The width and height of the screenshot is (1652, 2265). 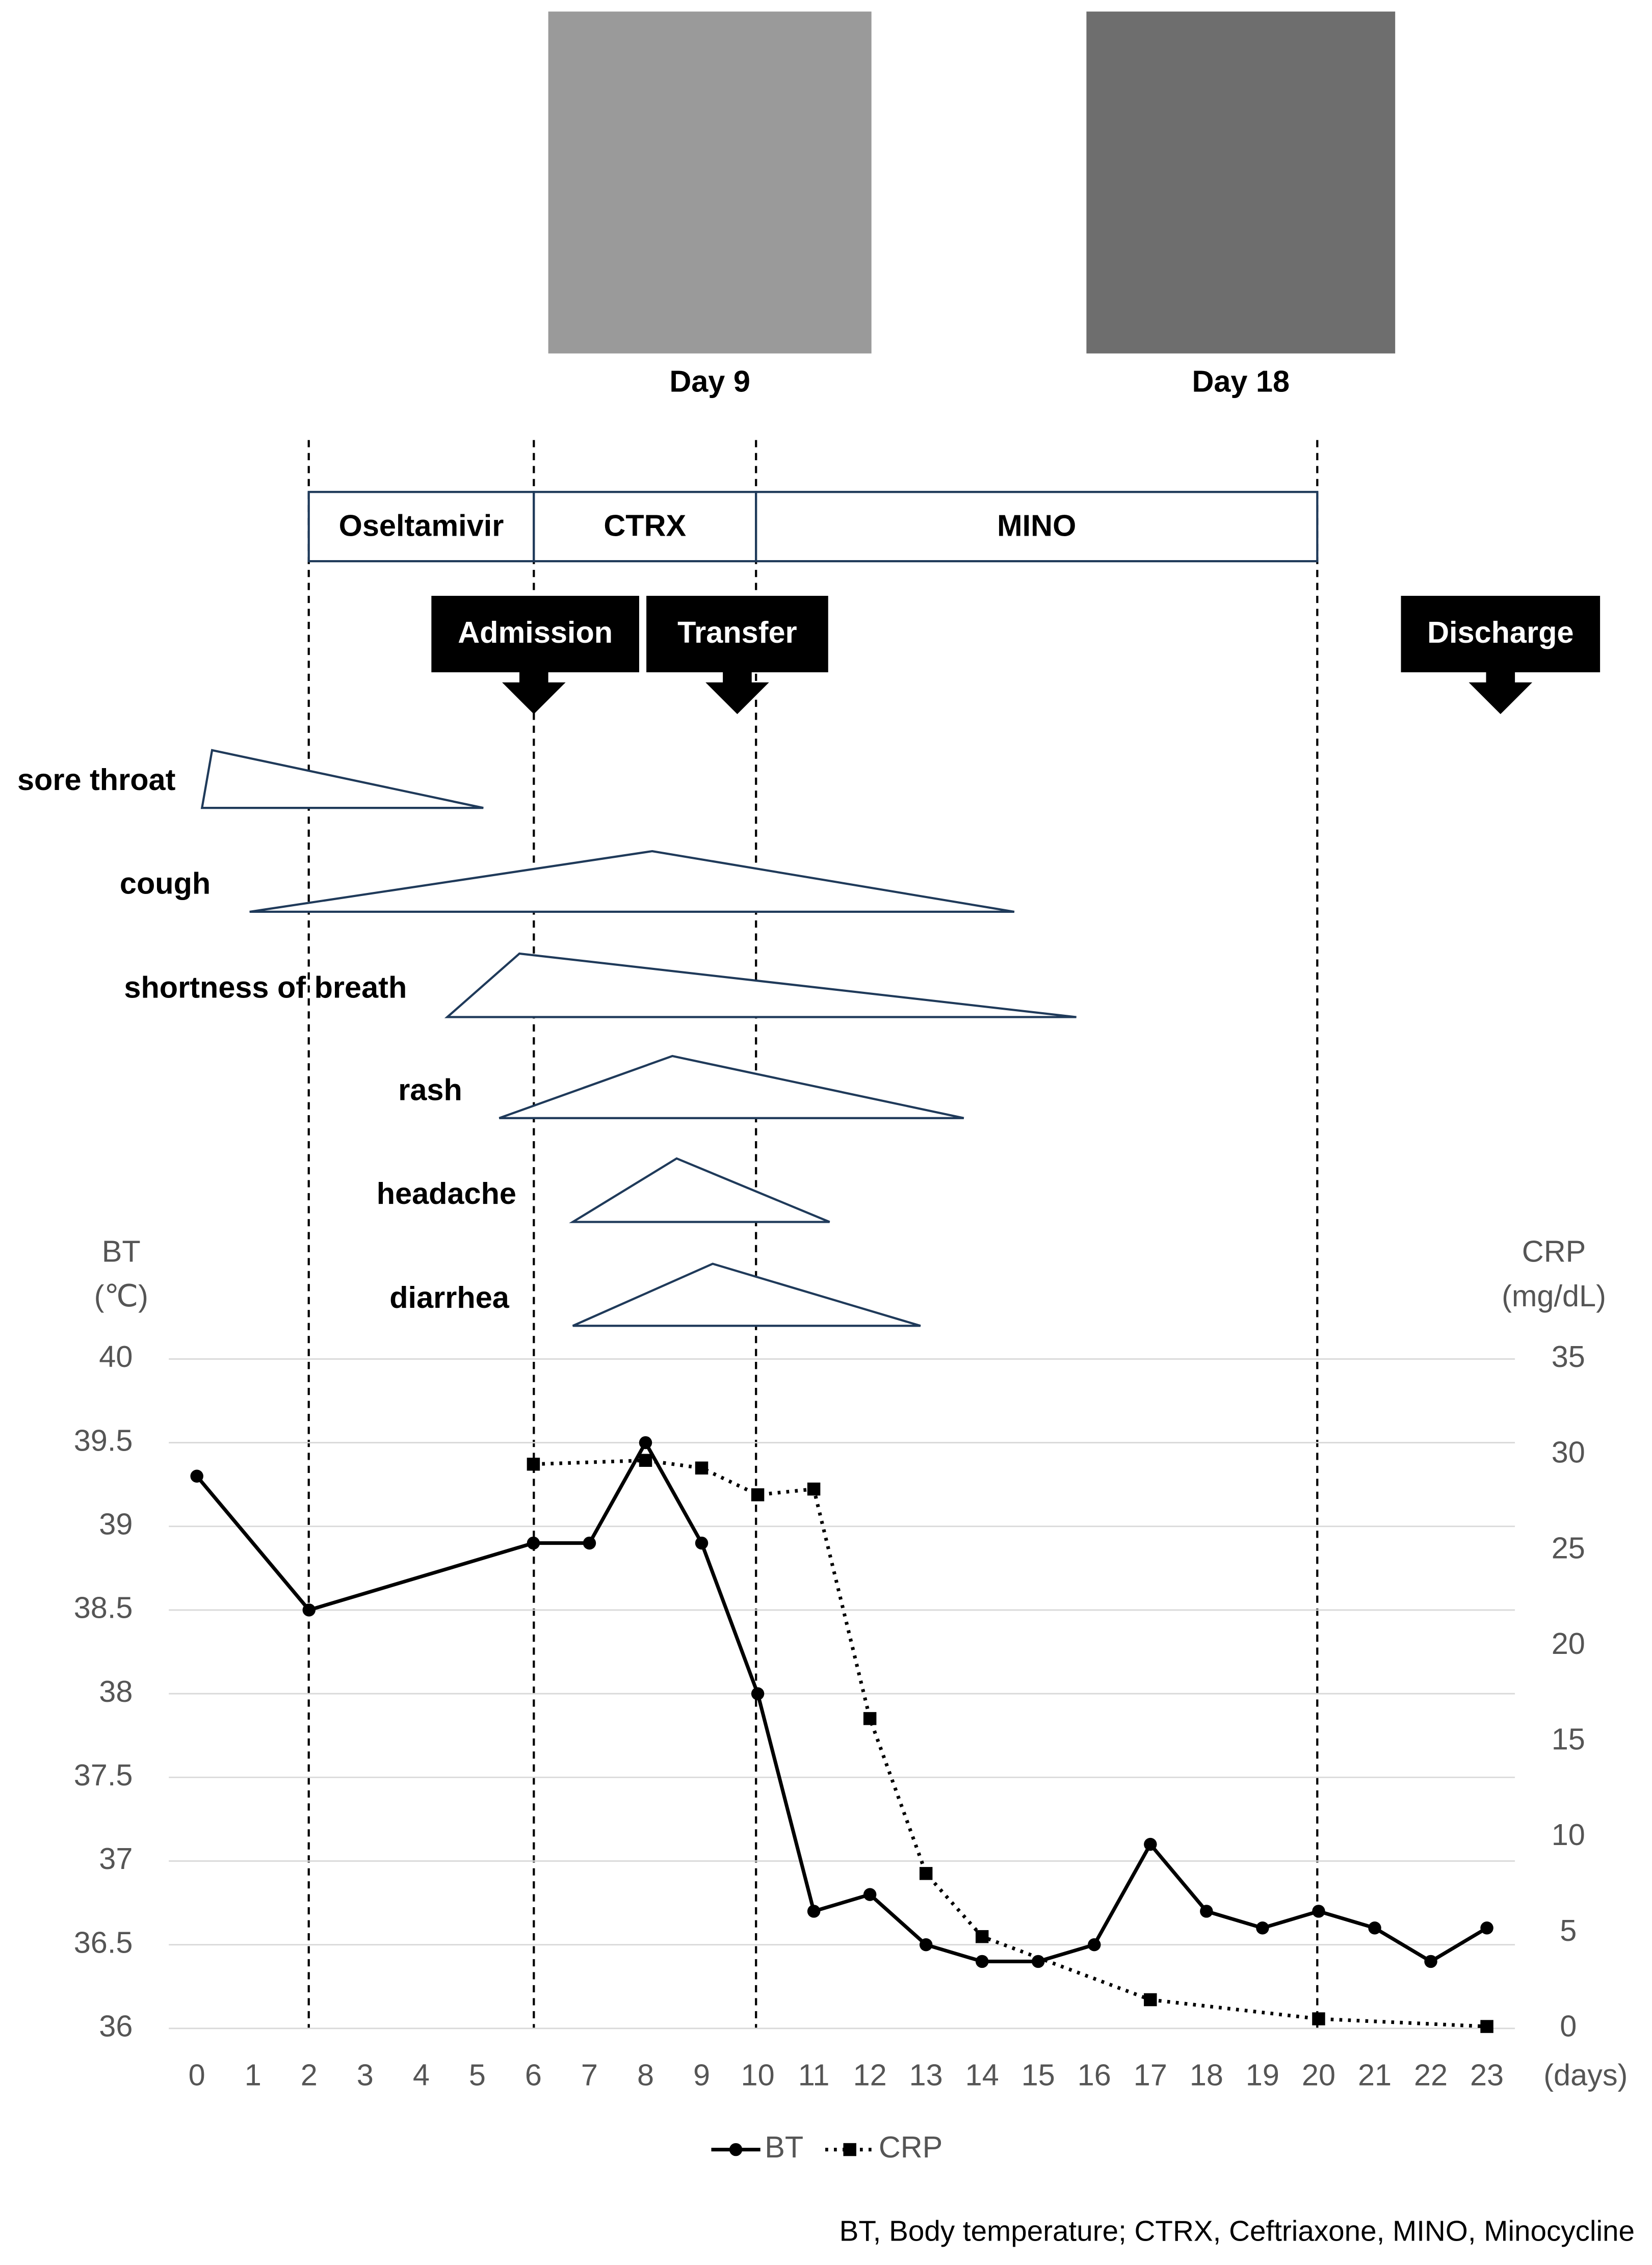 What do you see at coordinates (926, 2075) in the screenshot?
I see `x-tick-label: 13` at bounding box center [926, 2075].